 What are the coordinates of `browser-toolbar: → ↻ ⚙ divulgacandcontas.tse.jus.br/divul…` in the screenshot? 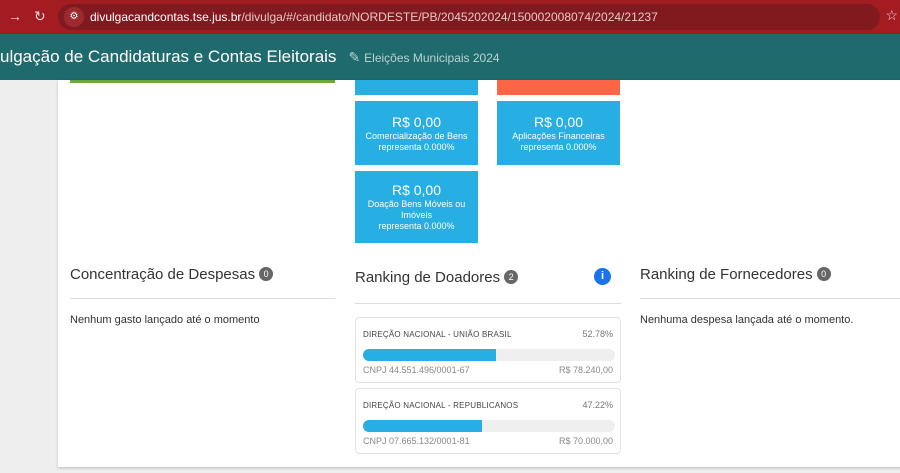 It's located at (450, 17).